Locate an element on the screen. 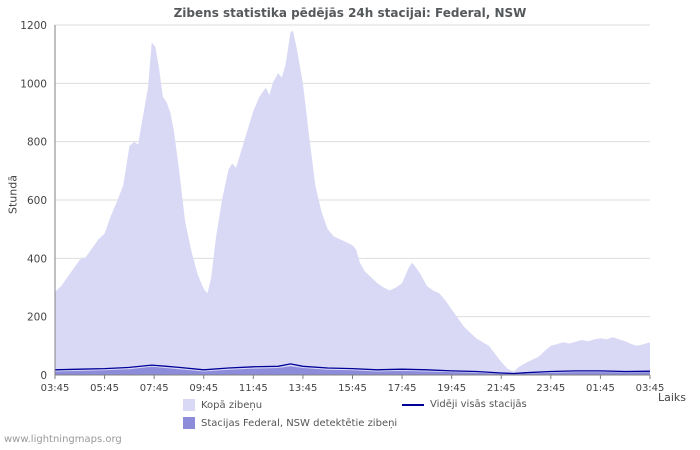 This screenshot has height=450, width=700. legend-item-average: Vidēji visās stacijās is located at coordinates (464, 404).